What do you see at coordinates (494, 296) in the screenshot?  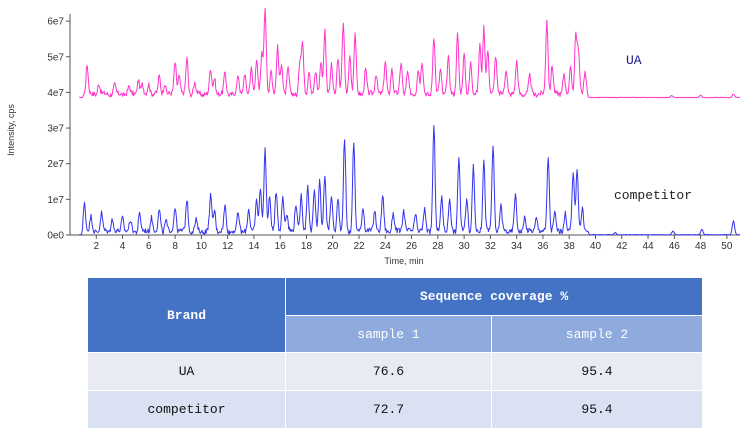 I see `coverage-header: Sequence coverage %` at bounding box center [494, 296].